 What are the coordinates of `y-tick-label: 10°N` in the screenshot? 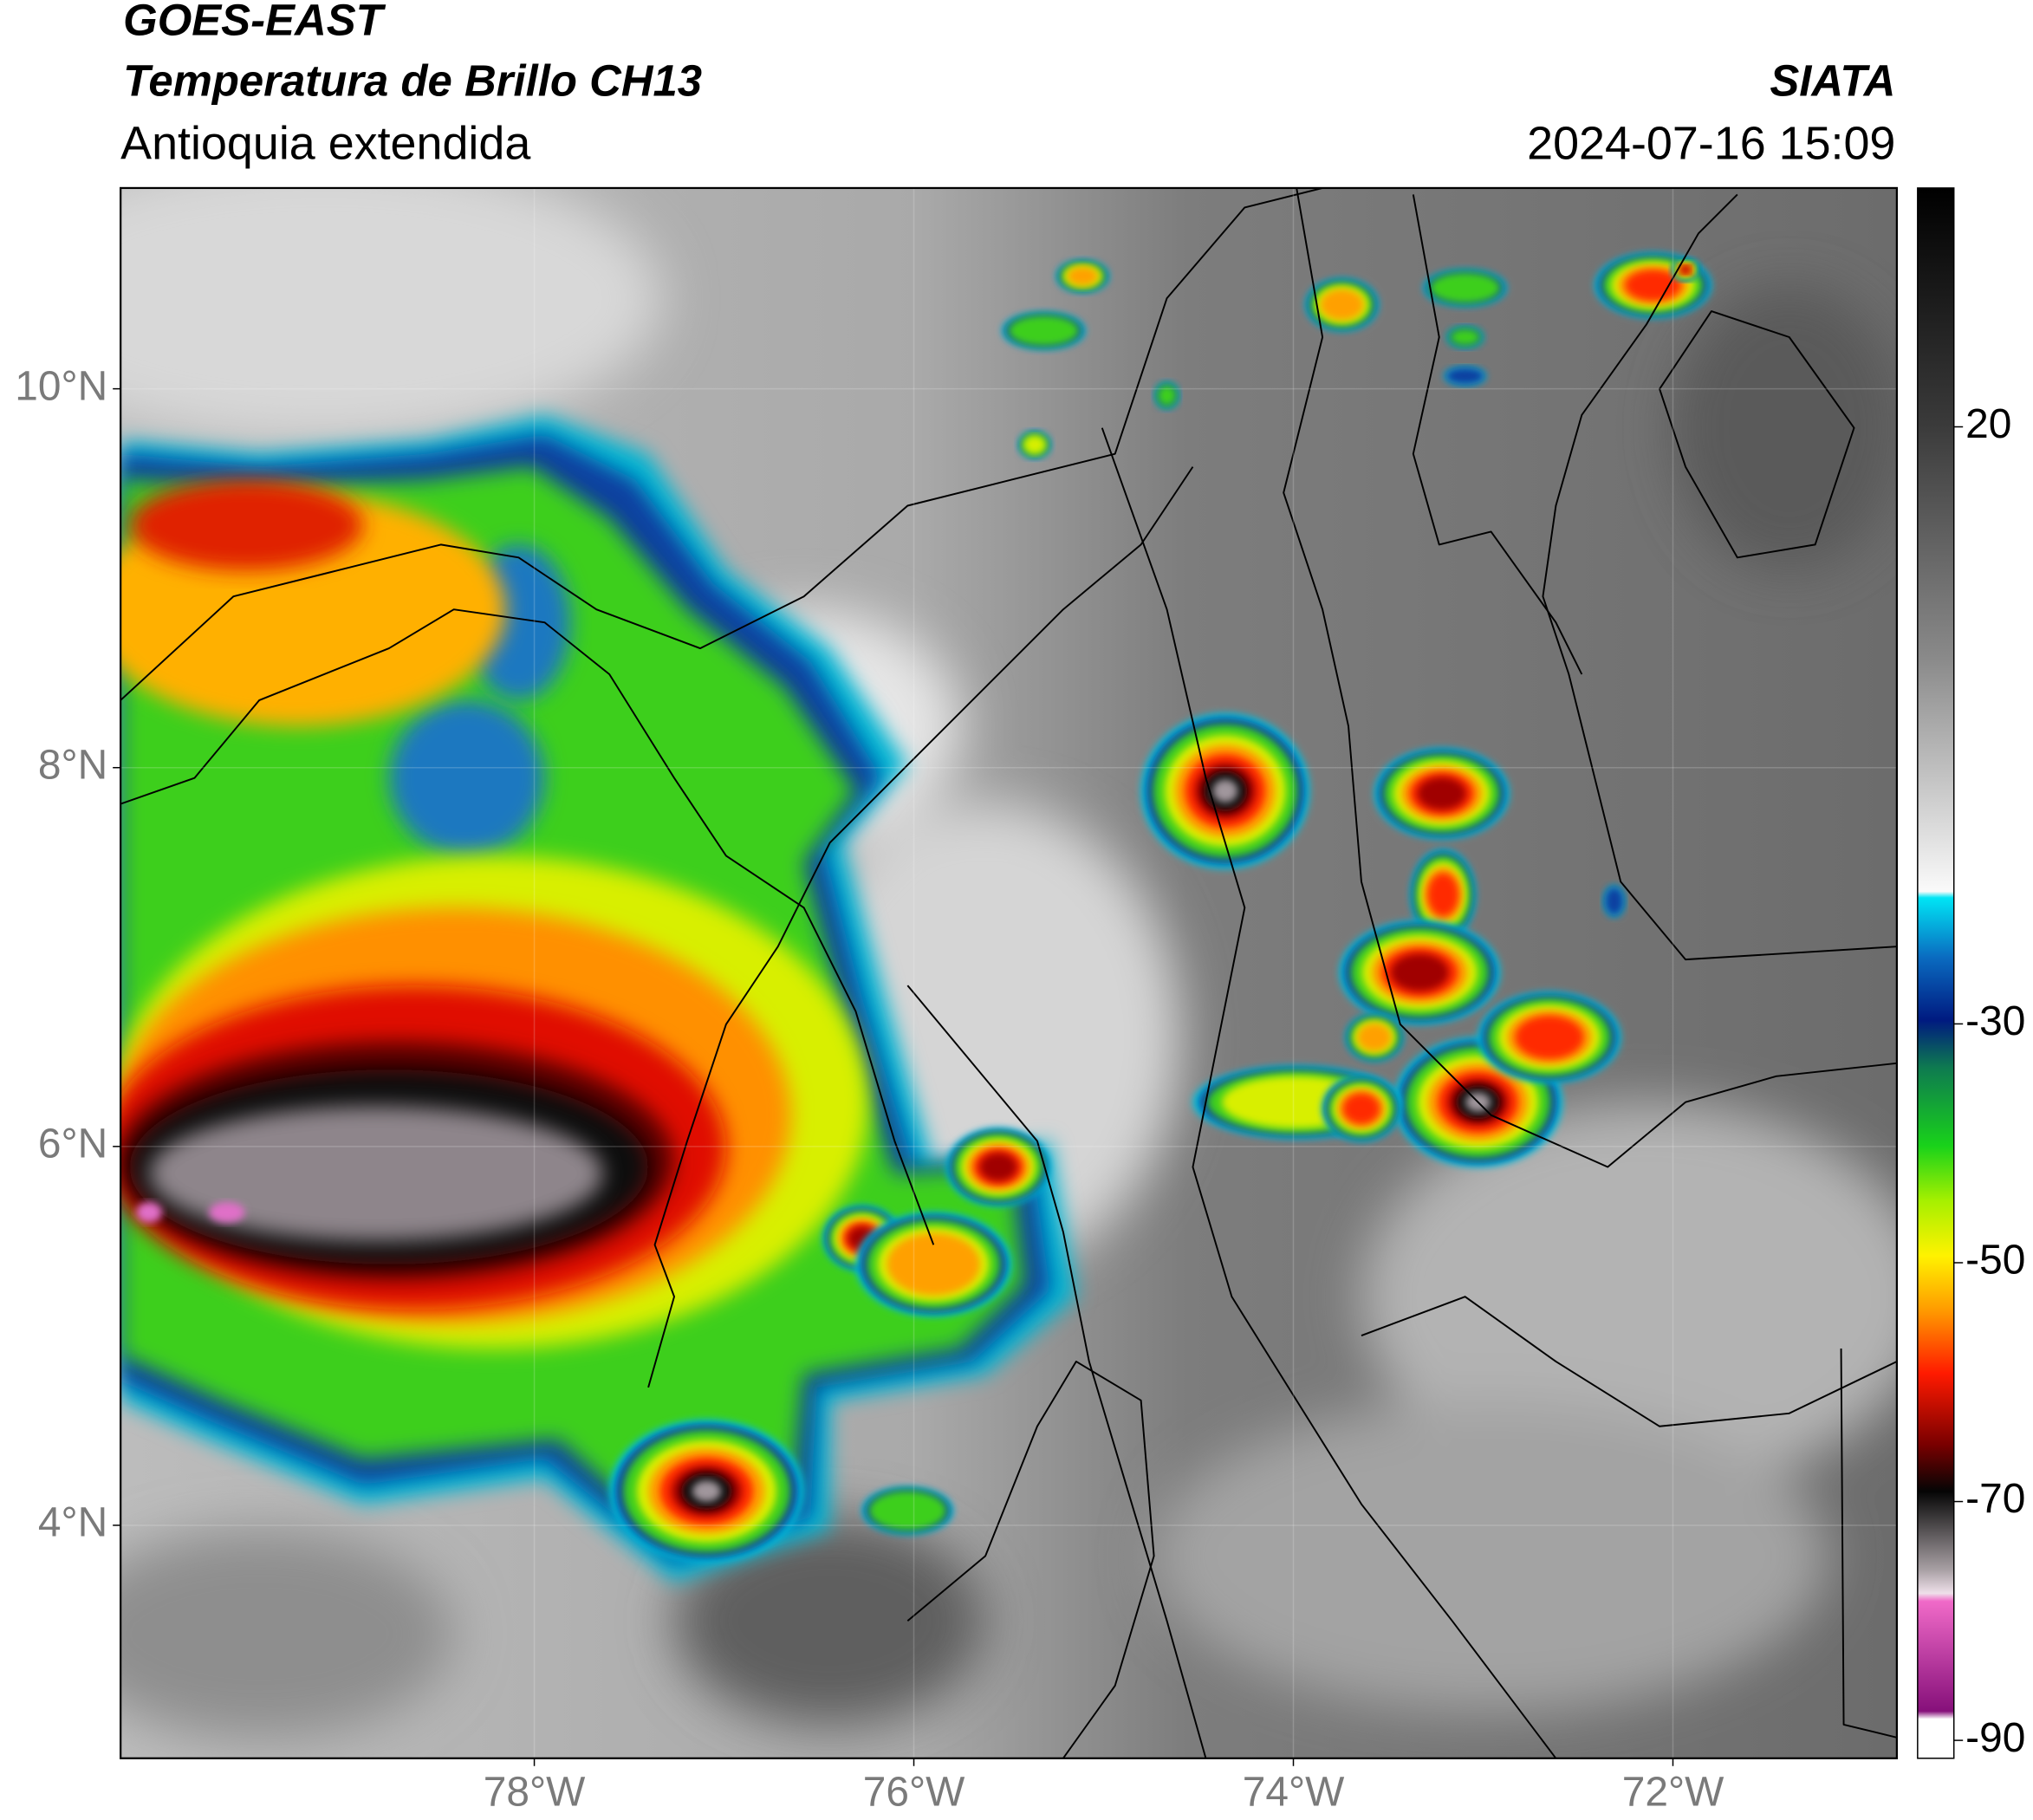 It's located at (61, 386).